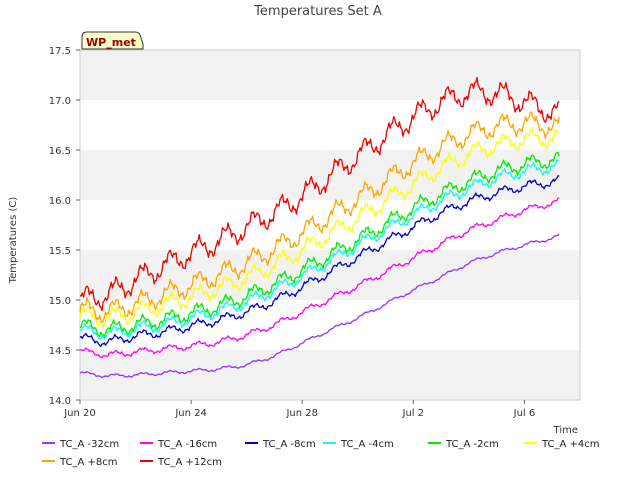 This screenshot has height=480, width=640. What do you see at coordinates (189, 462) in the screenshot?
I see `legend-label: TC_A +12cm` at bounding box center [189, 462].